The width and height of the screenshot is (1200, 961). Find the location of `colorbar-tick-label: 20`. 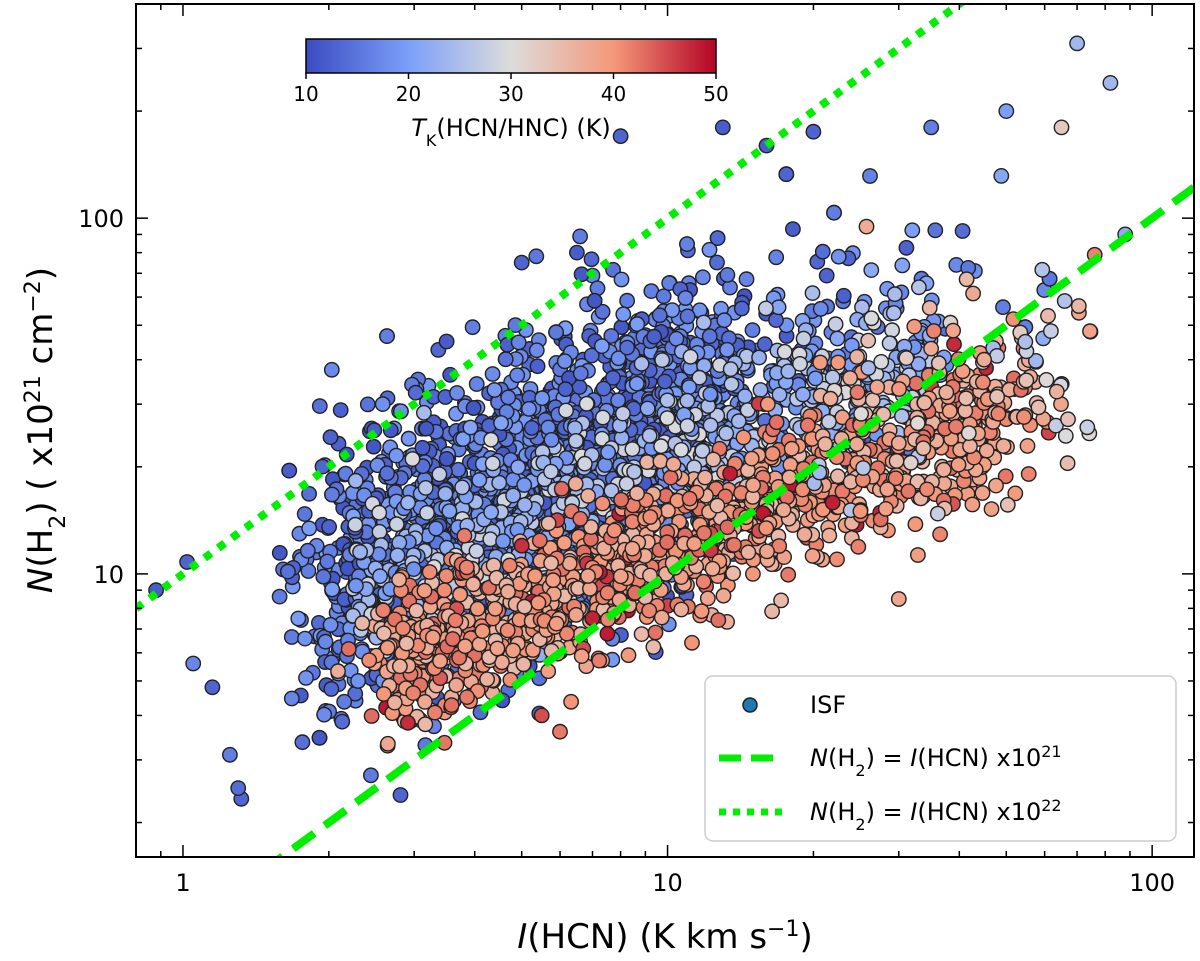

colorbar-tick-label: 20 is located at coordinates (408, 94).